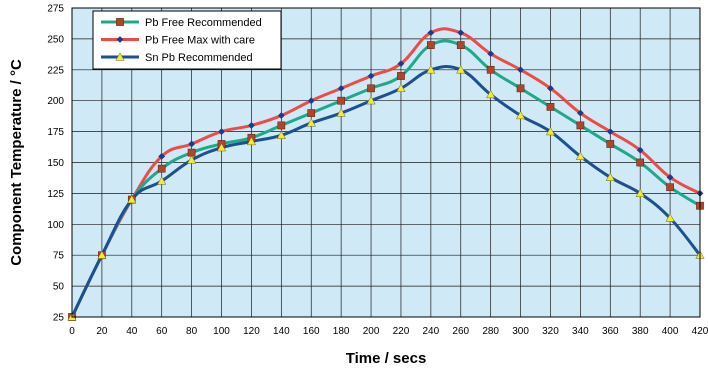  What do you see at coordinates (550, 331) in the screenshot?
I see `x-tick-label: 320` at bounding box center [550, 331].